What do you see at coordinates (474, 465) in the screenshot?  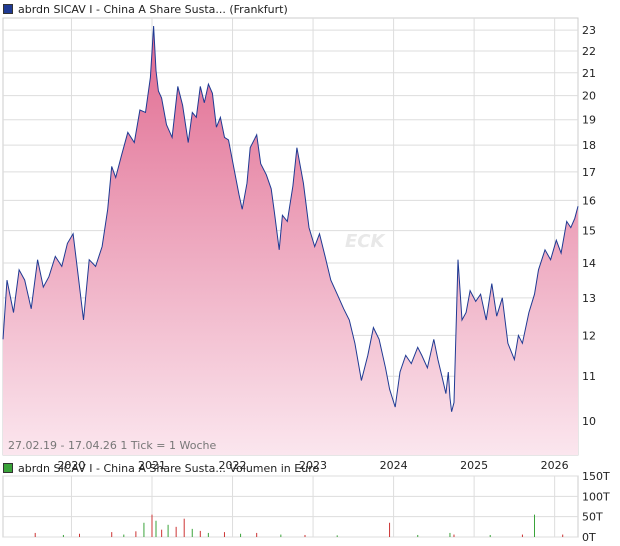 I see `price-x-tick-label: 2025` at bounding box center [474, 465].